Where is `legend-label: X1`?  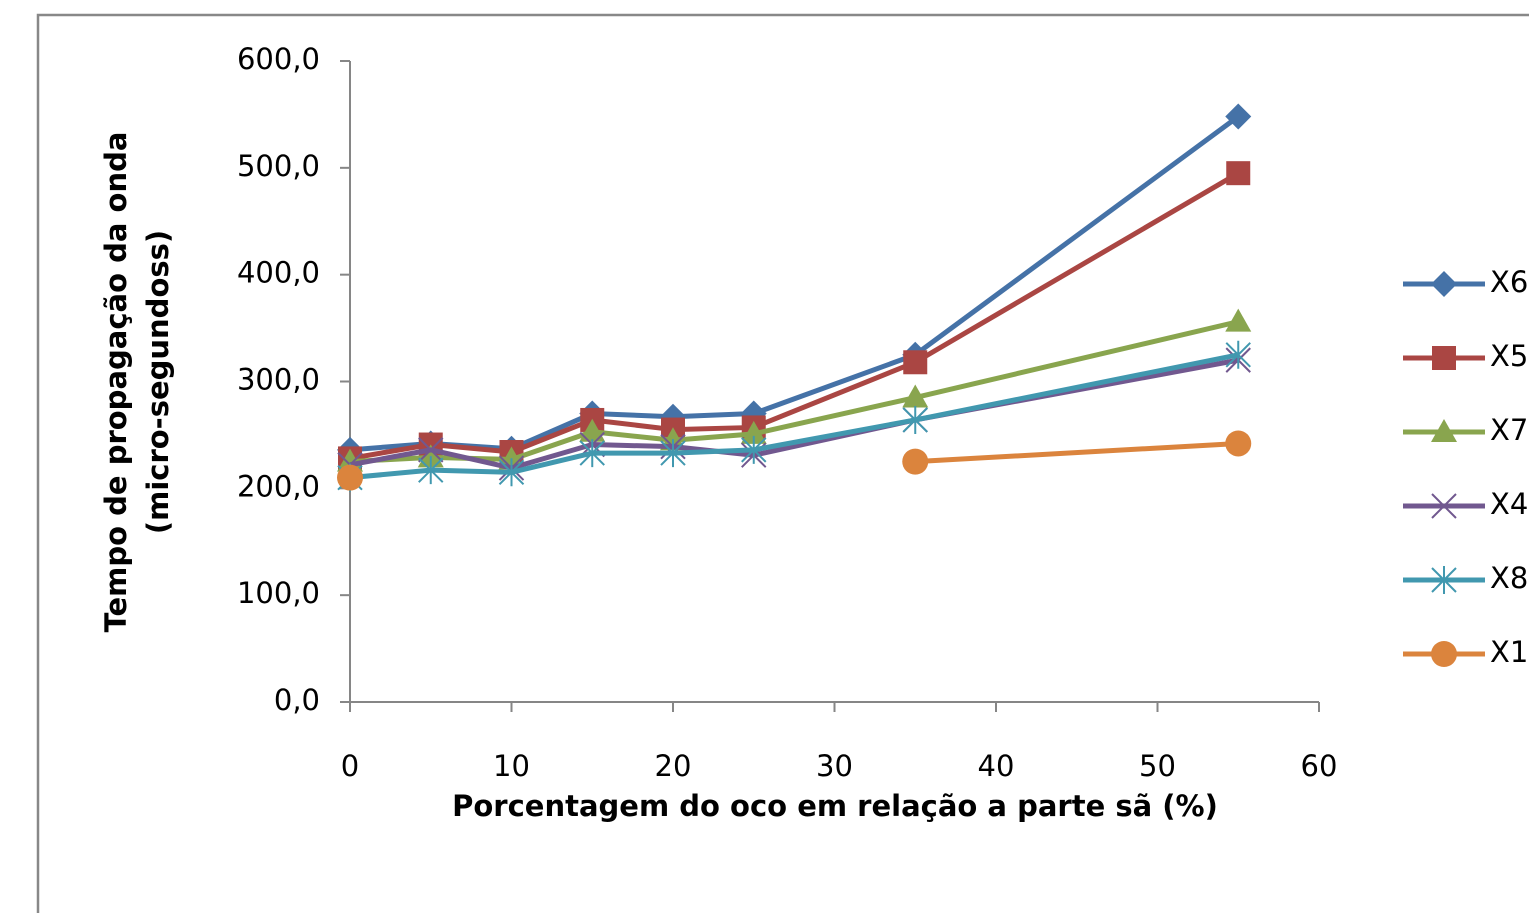 legend-label: X1 is located at coordinates (1509, 652).